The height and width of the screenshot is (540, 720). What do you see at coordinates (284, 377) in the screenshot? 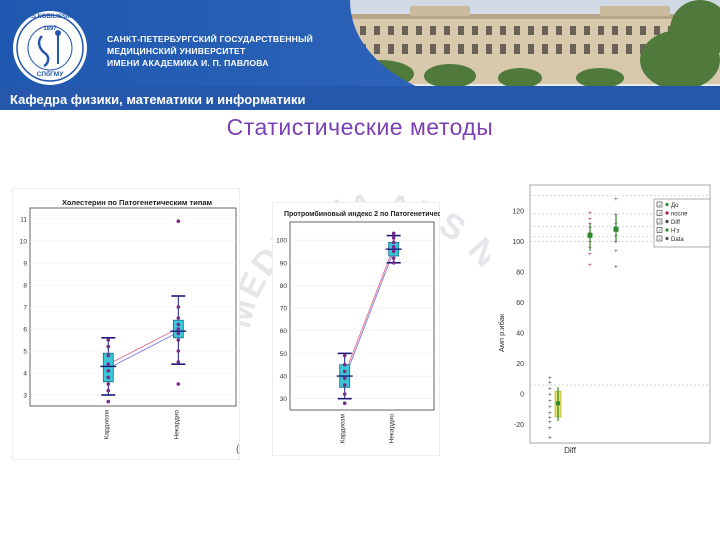
I see `y-tick-label: 40` at bounding box center [284, 377].